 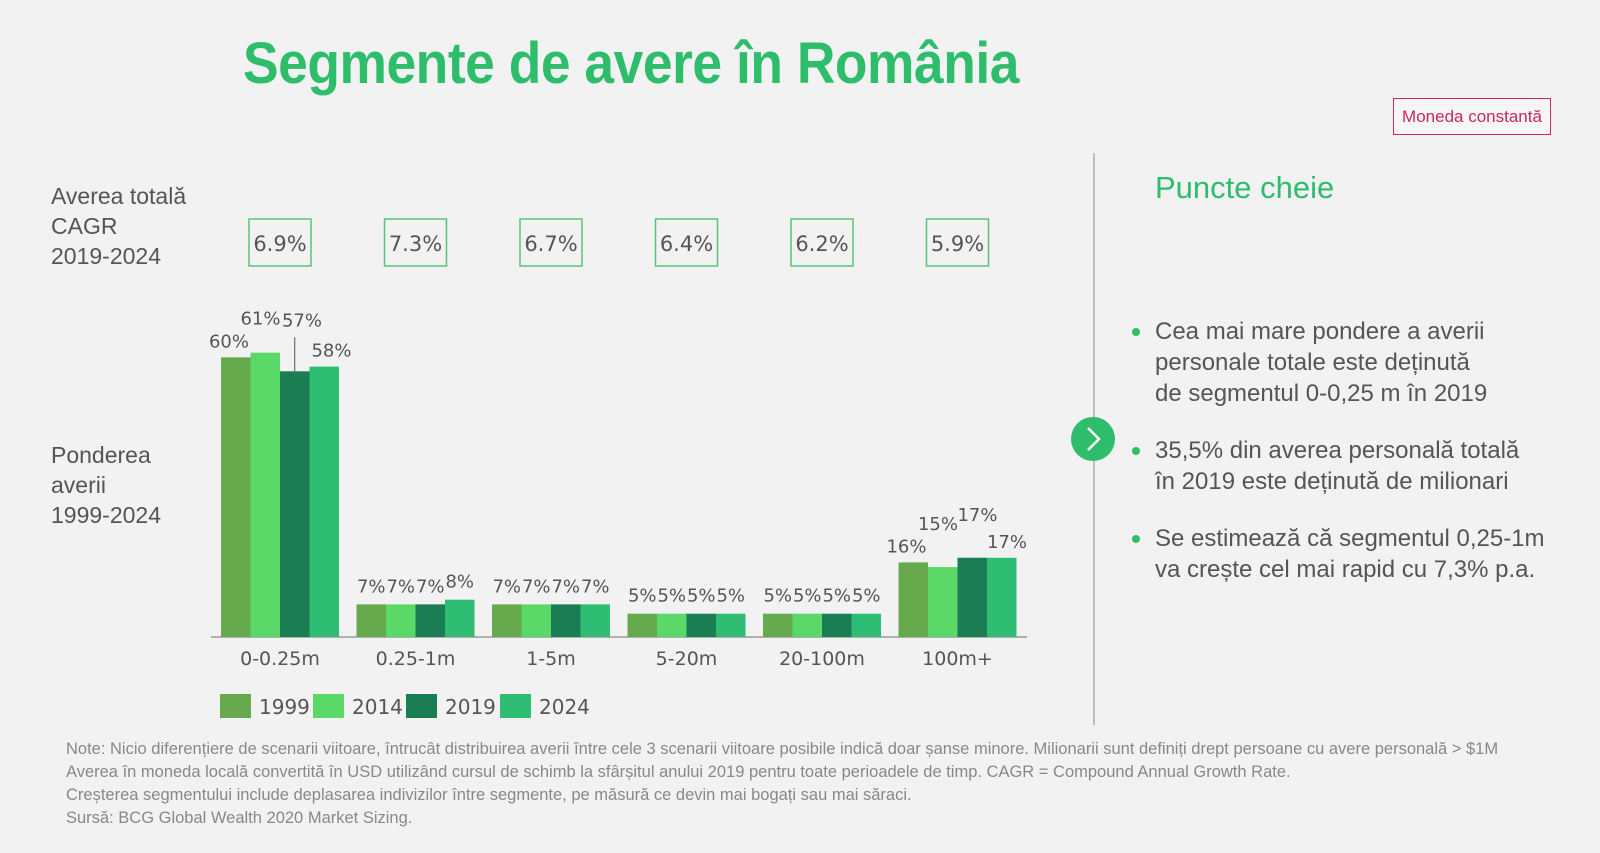 What do you see at coordinates (515, 706) in the screenshot?
I see `legend-swatch-2024` at bounding box center [515, 706].